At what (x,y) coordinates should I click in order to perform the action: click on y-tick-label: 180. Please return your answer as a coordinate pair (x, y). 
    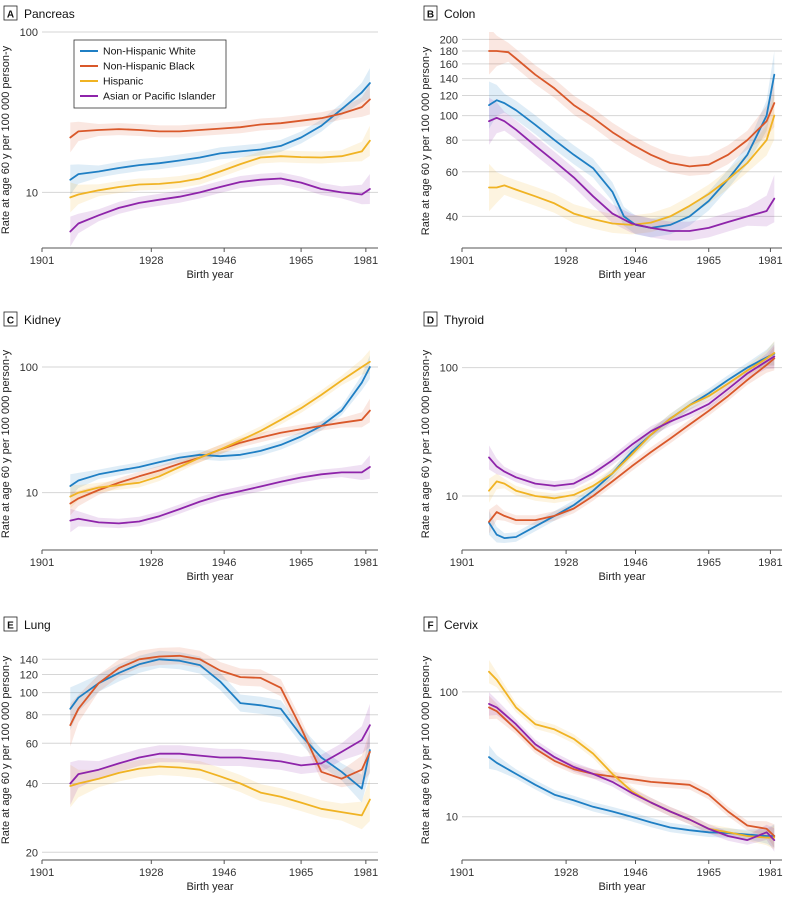
    Looking at the image, I should click on (449, 52).